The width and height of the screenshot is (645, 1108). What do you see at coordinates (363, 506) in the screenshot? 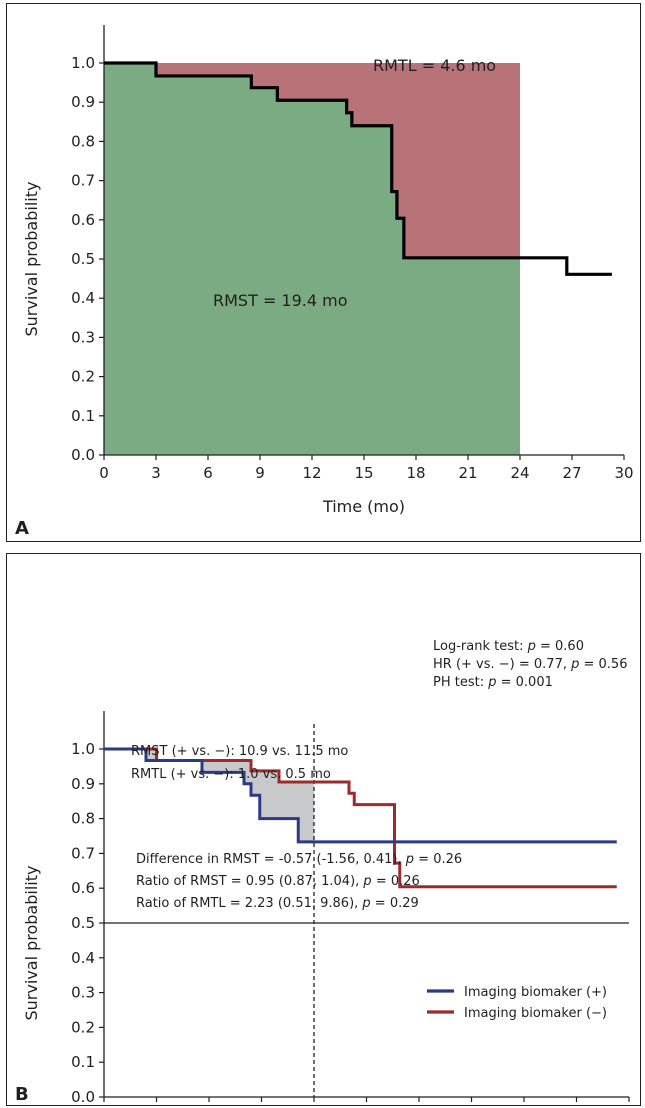
I see `x-axis-label: Time (mo)` at bounding box center [363, 506].